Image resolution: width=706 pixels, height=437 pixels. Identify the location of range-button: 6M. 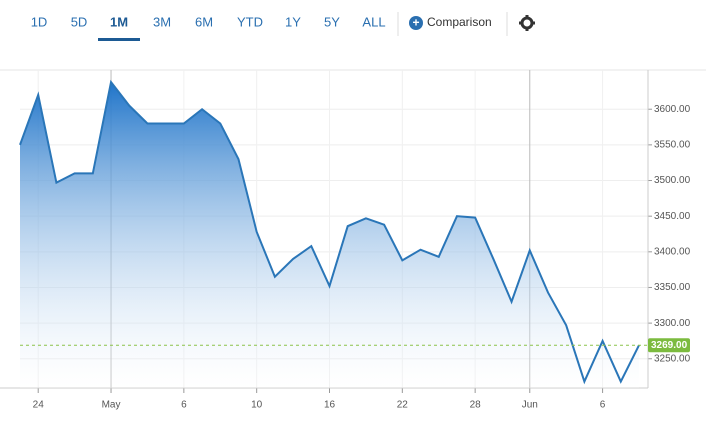
(204, 21).